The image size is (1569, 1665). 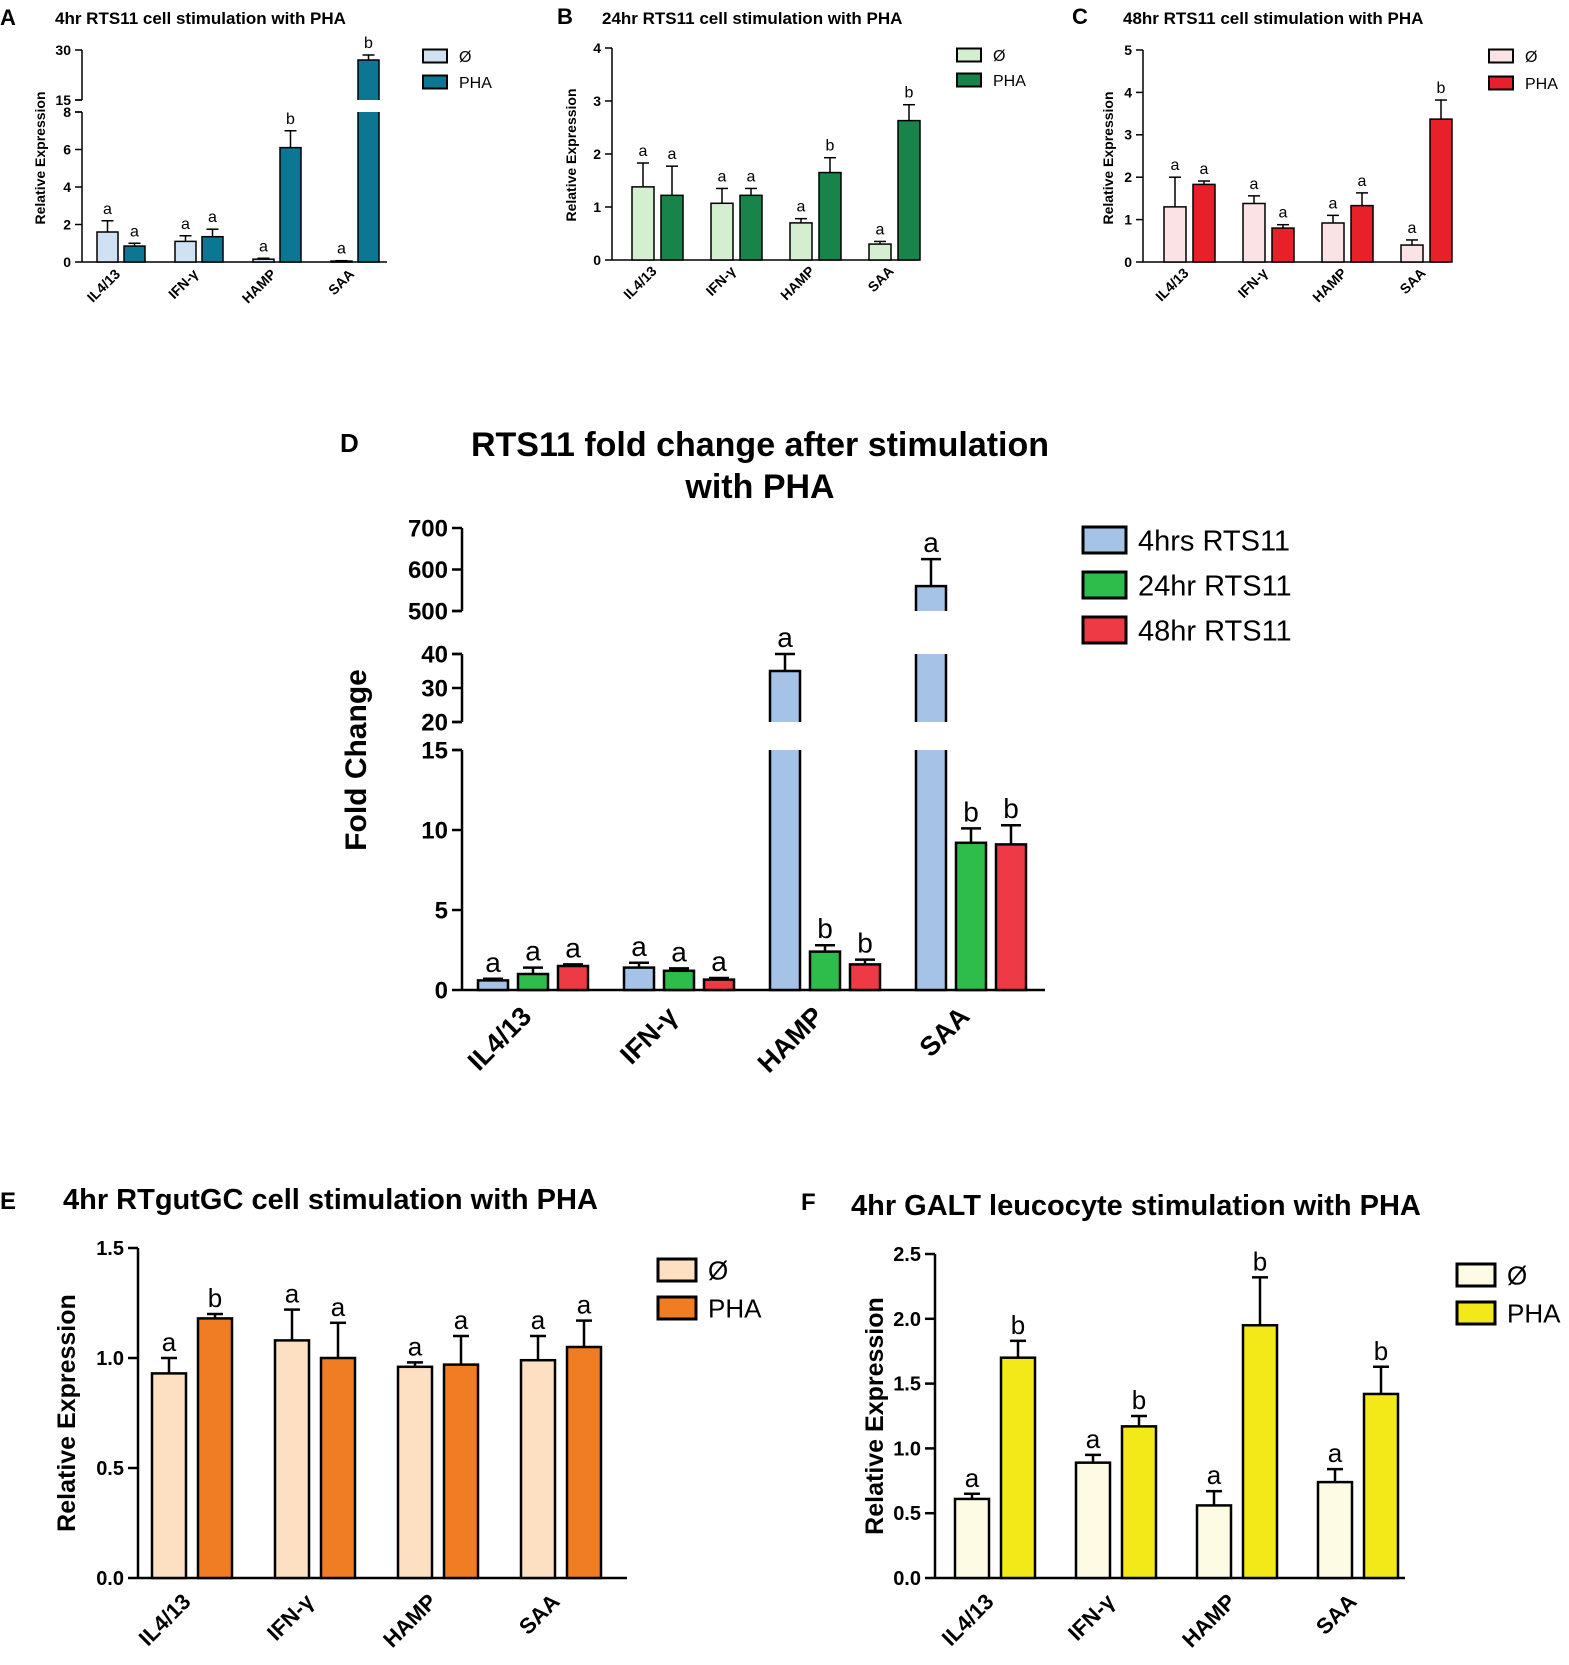 I want to click on panel-label: D, so click(x=349, y=443).